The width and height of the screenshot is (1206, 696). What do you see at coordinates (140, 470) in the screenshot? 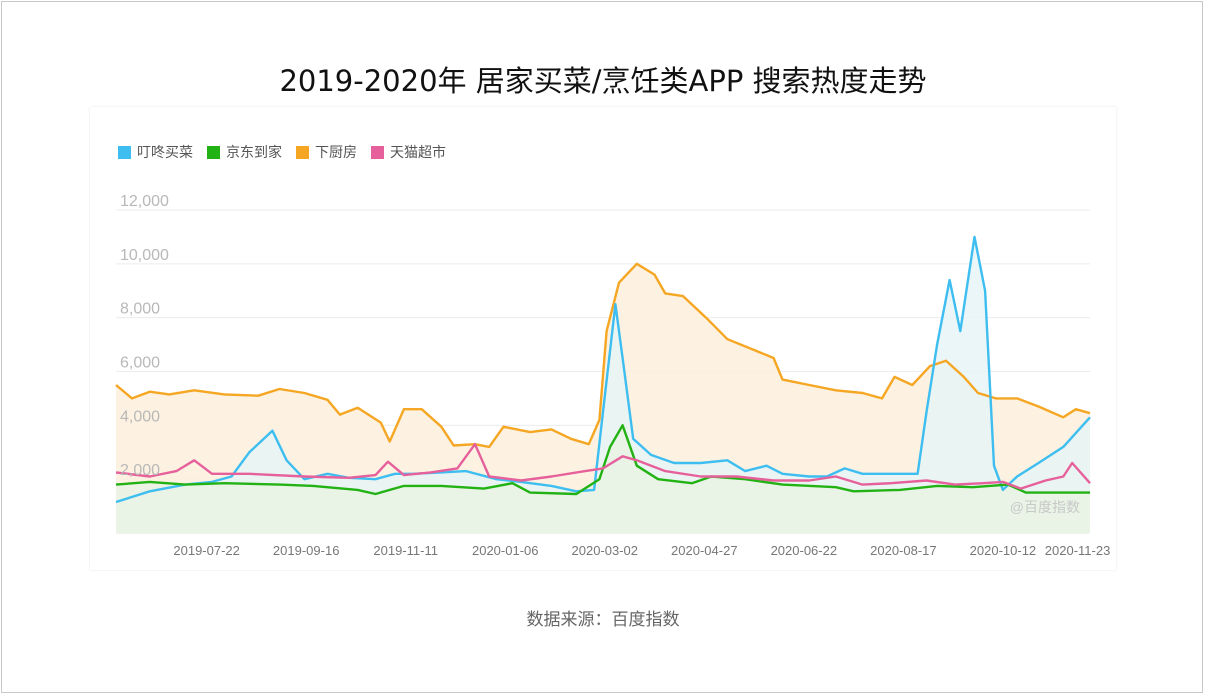
I see `y-tick-label: 2,000` at bounding box center [140, 470].